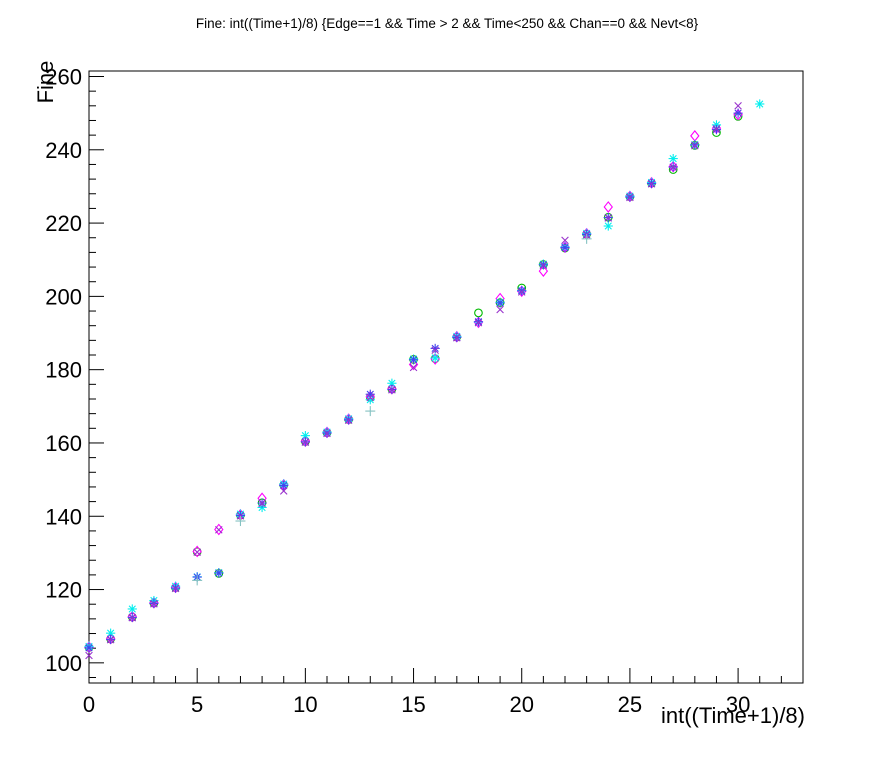 The width and height of the screenshot is (894, 761). What do you see at coordinates (413, 704) in the screenshot?
I see `x-tick-label: 15` at bounding box center [413, 704].